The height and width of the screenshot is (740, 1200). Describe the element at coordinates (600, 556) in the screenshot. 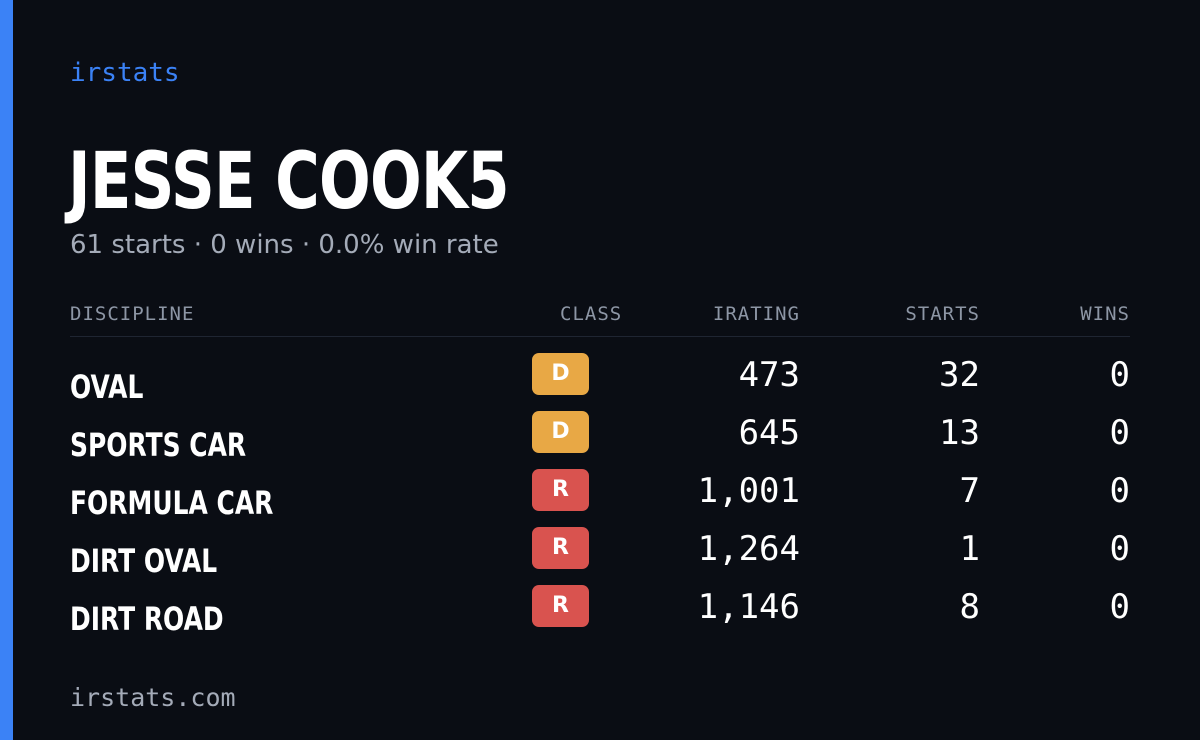

I see `table-row: DIRT OVAL R 1,264 1 0` at that location.